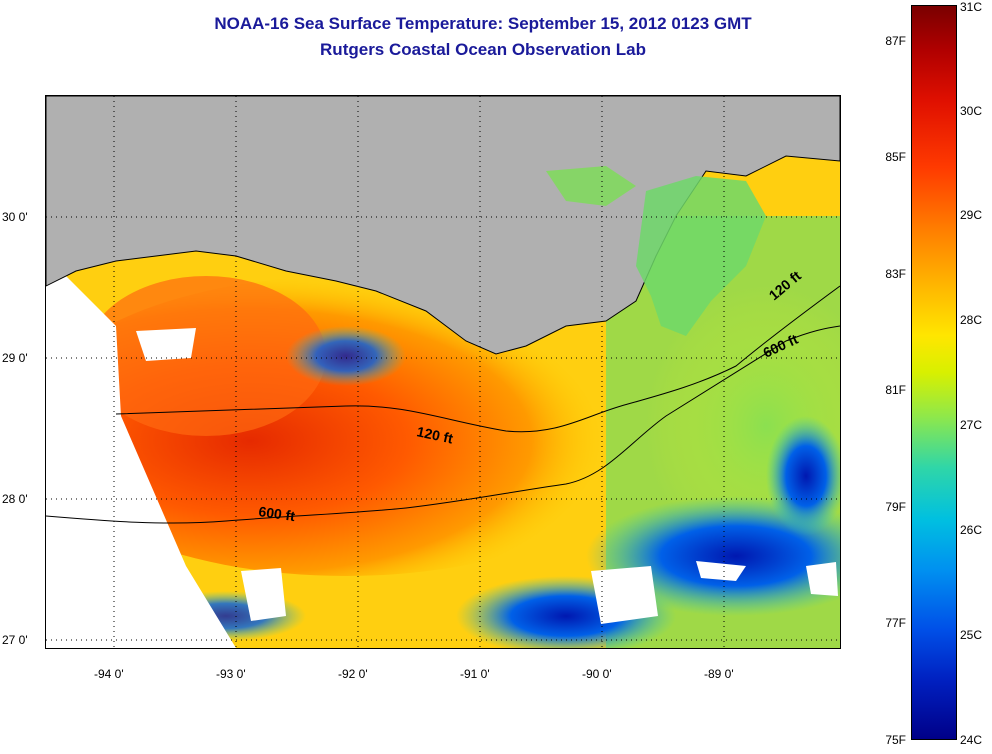  What do you see at coordinates (141, 452) in the screenshot?
I see `no-data-region` at bounding box center [141, 452].